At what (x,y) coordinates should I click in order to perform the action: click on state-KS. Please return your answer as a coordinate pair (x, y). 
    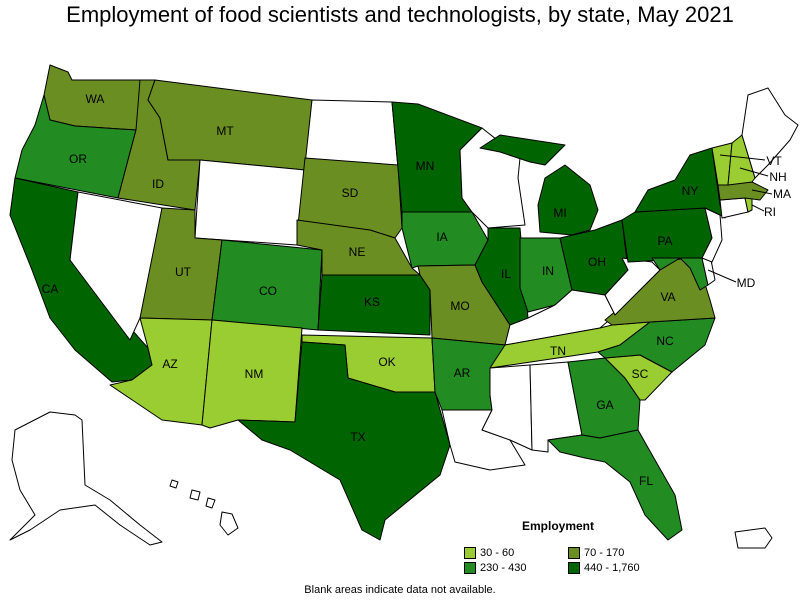
    Looking at the image, I should click on (374, 305).